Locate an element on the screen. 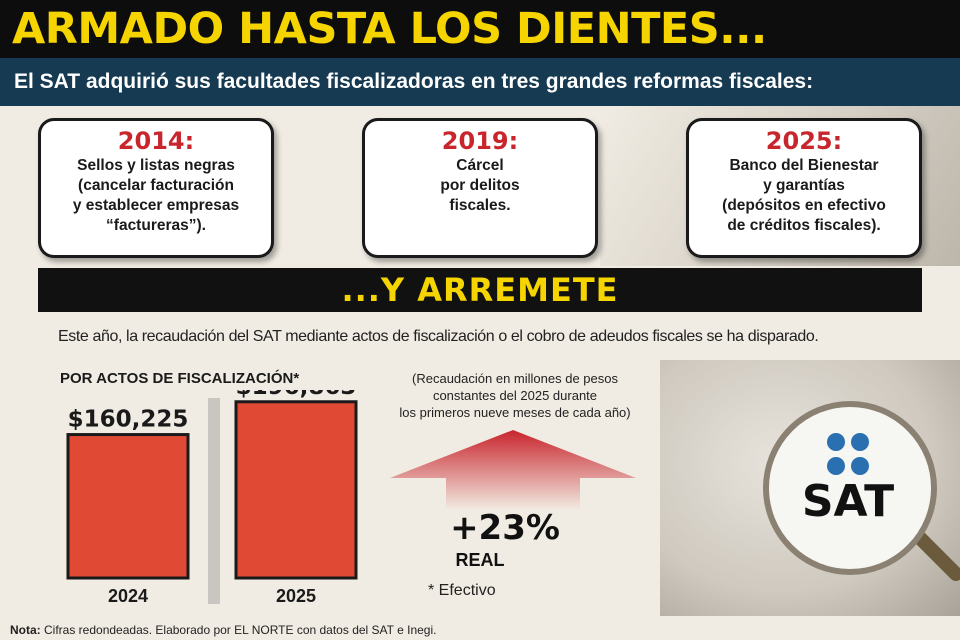 The height and width of the screenshot is (640, 960). chart-title: POR ACTOS DE FISCALIZACIÓN* is located at coordinates (180, 378).